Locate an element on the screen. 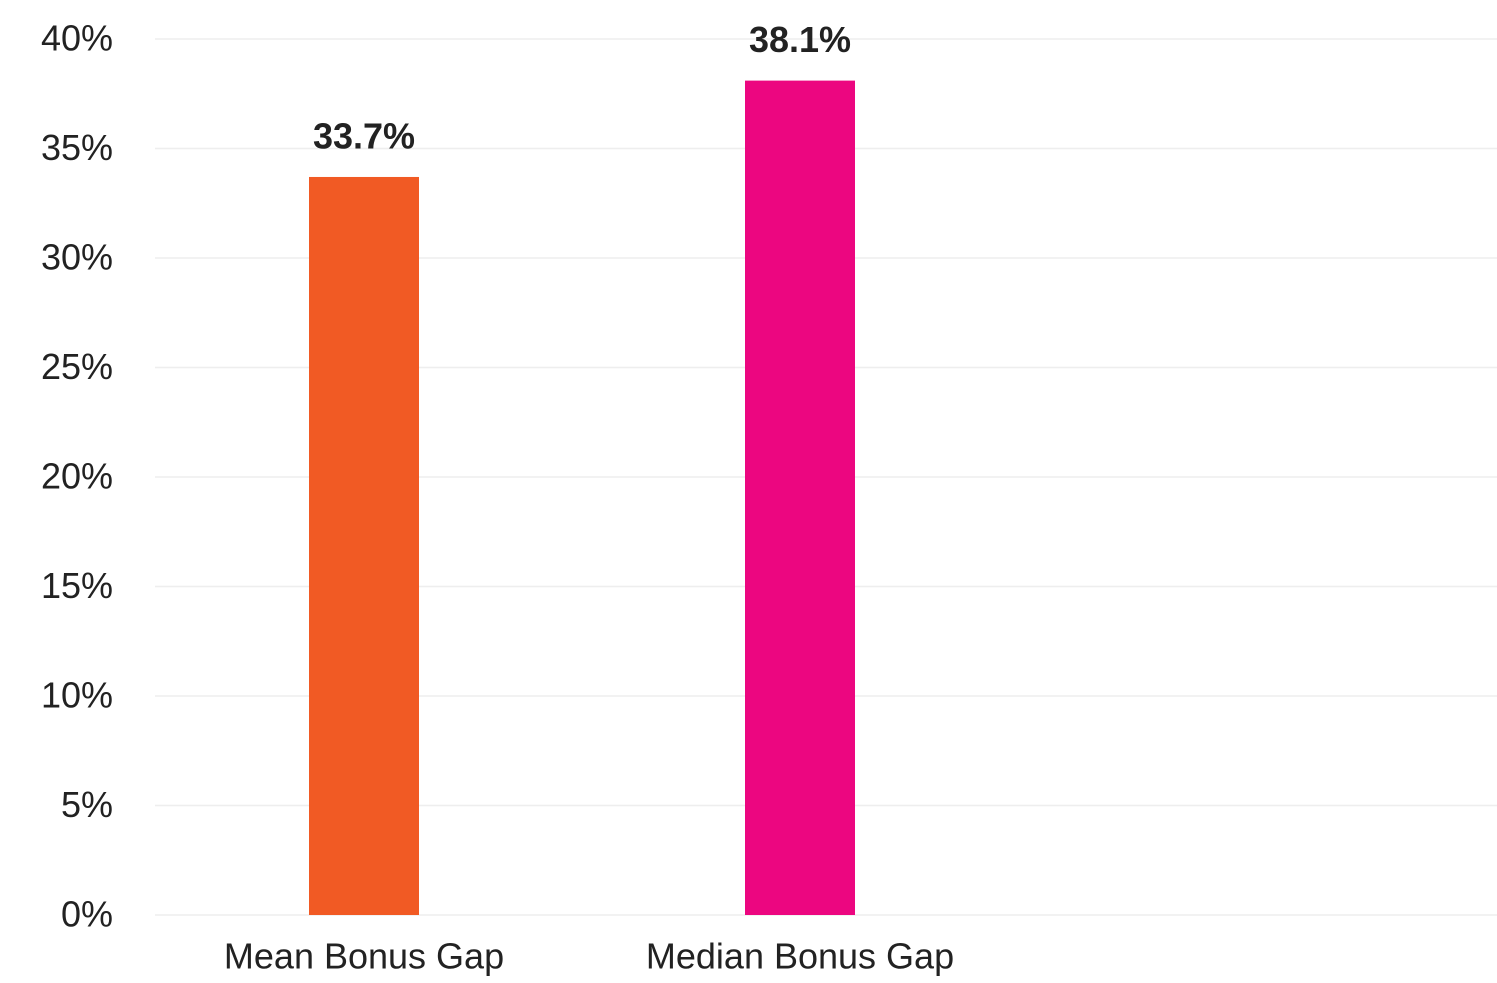 This screenshot has height=983, width=1497. y-tick-label: 35% is located at coordinates (77, 147).